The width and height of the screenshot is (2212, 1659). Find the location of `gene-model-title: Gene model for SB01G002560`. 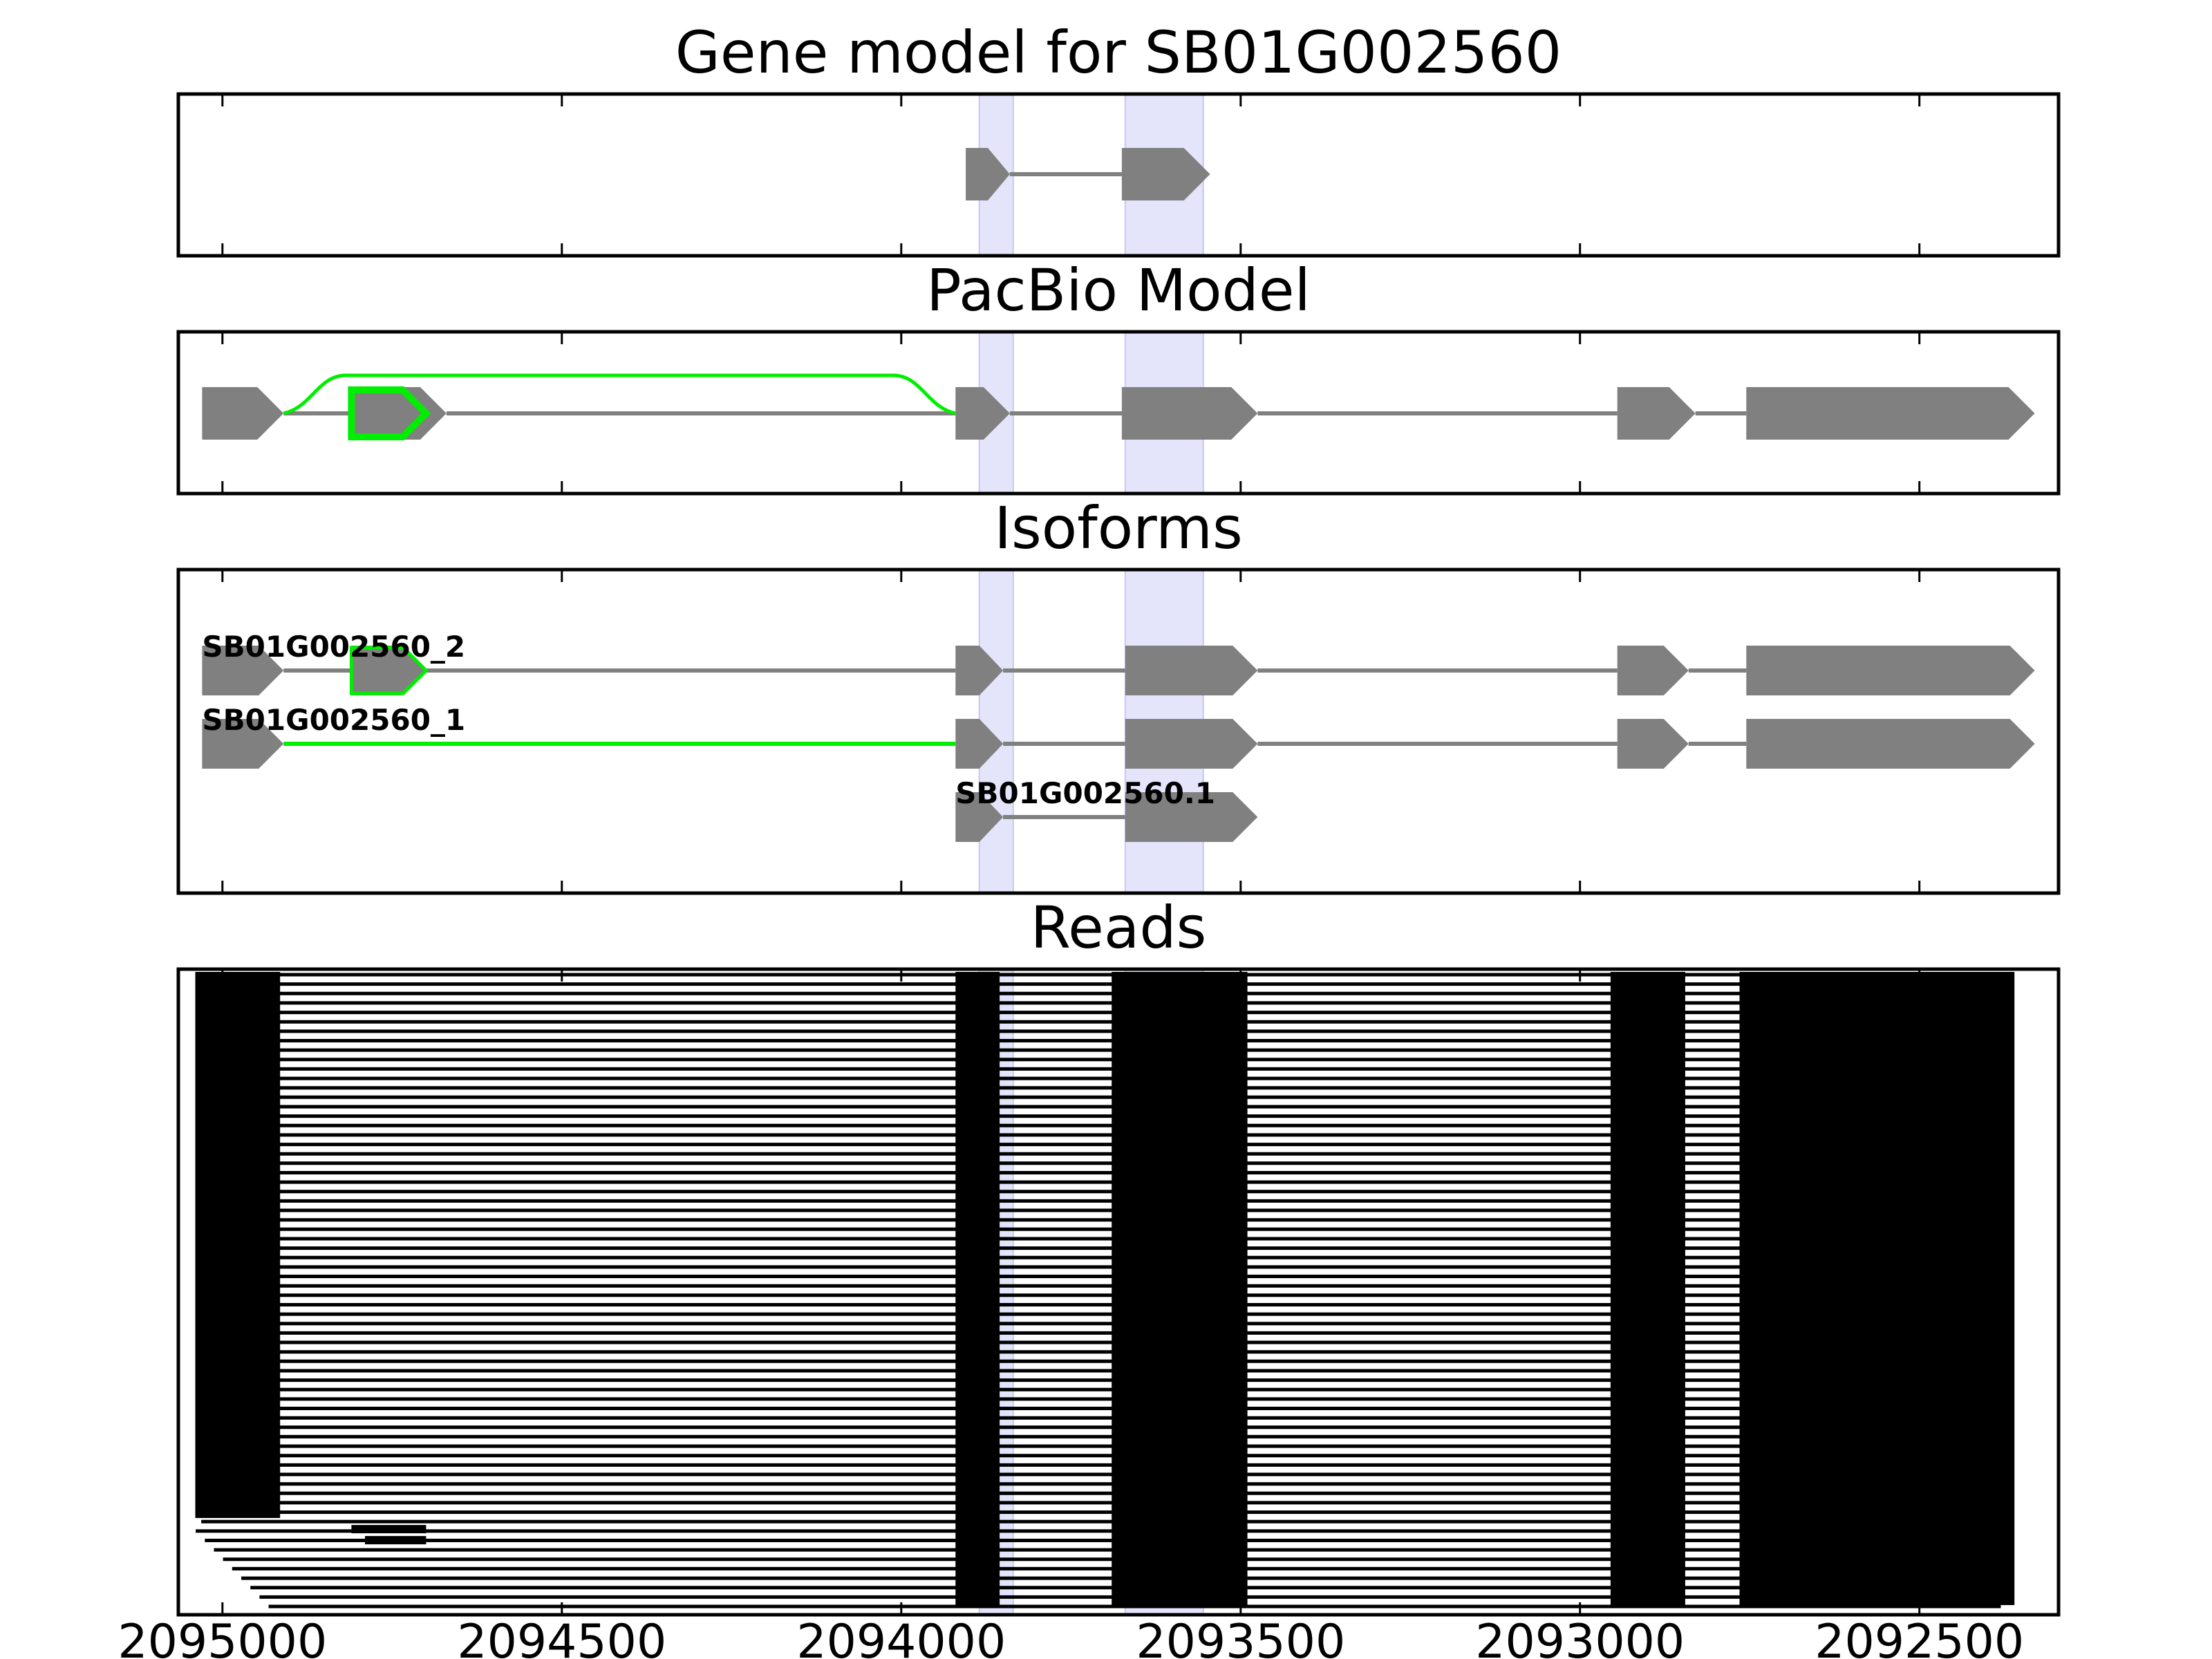

gene-model-title: Gene model for SB01G002560 is located at coordinates (1118, 53).